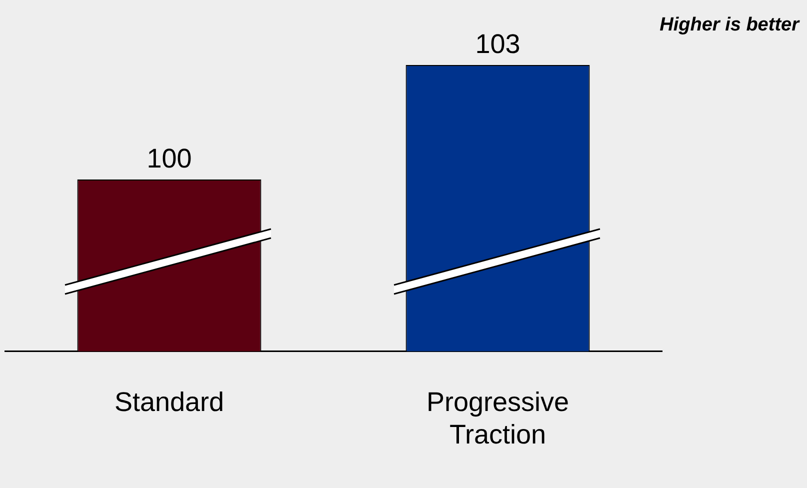  Describe the element at coordinates (169, 401) in the screenshot. I see `x-tick-label: Standard` at that location.